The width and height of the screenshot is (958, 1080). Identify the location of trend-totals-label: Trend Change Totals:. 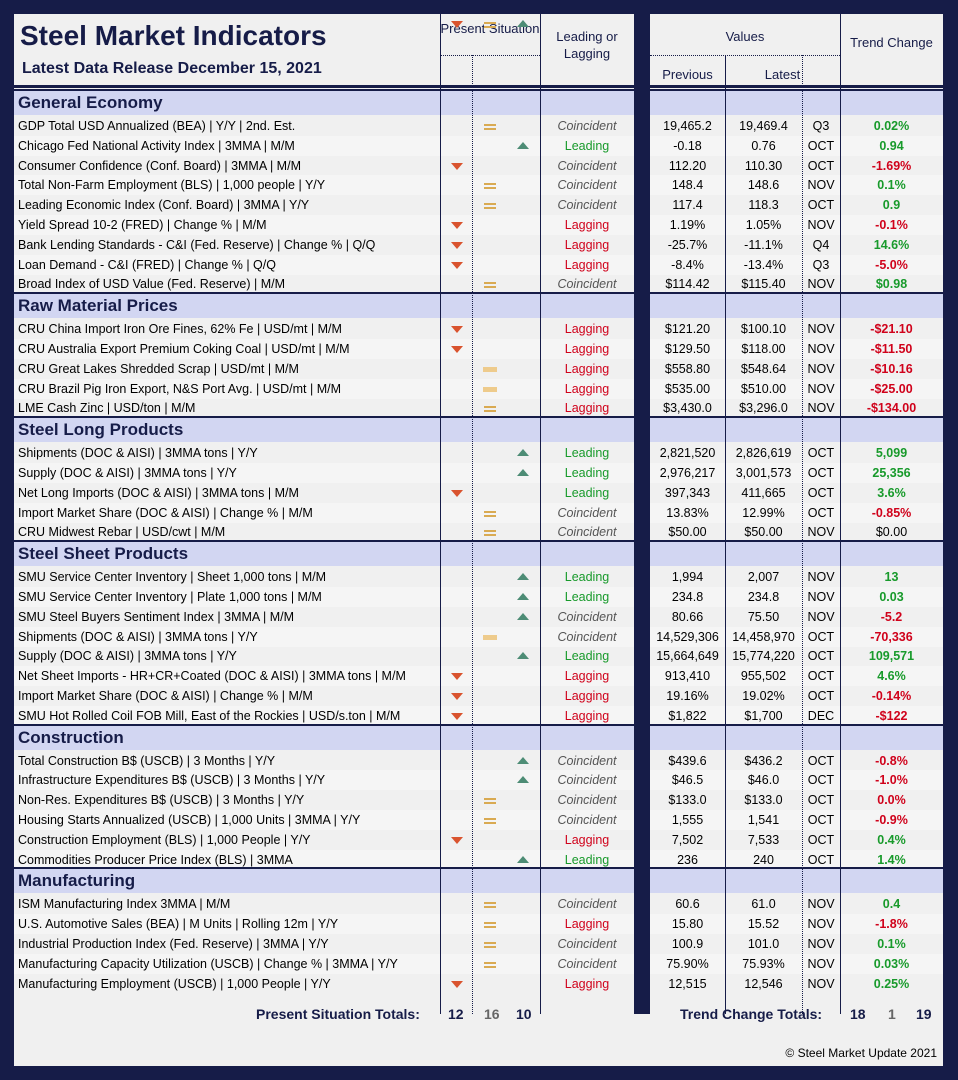
(751, 1014).